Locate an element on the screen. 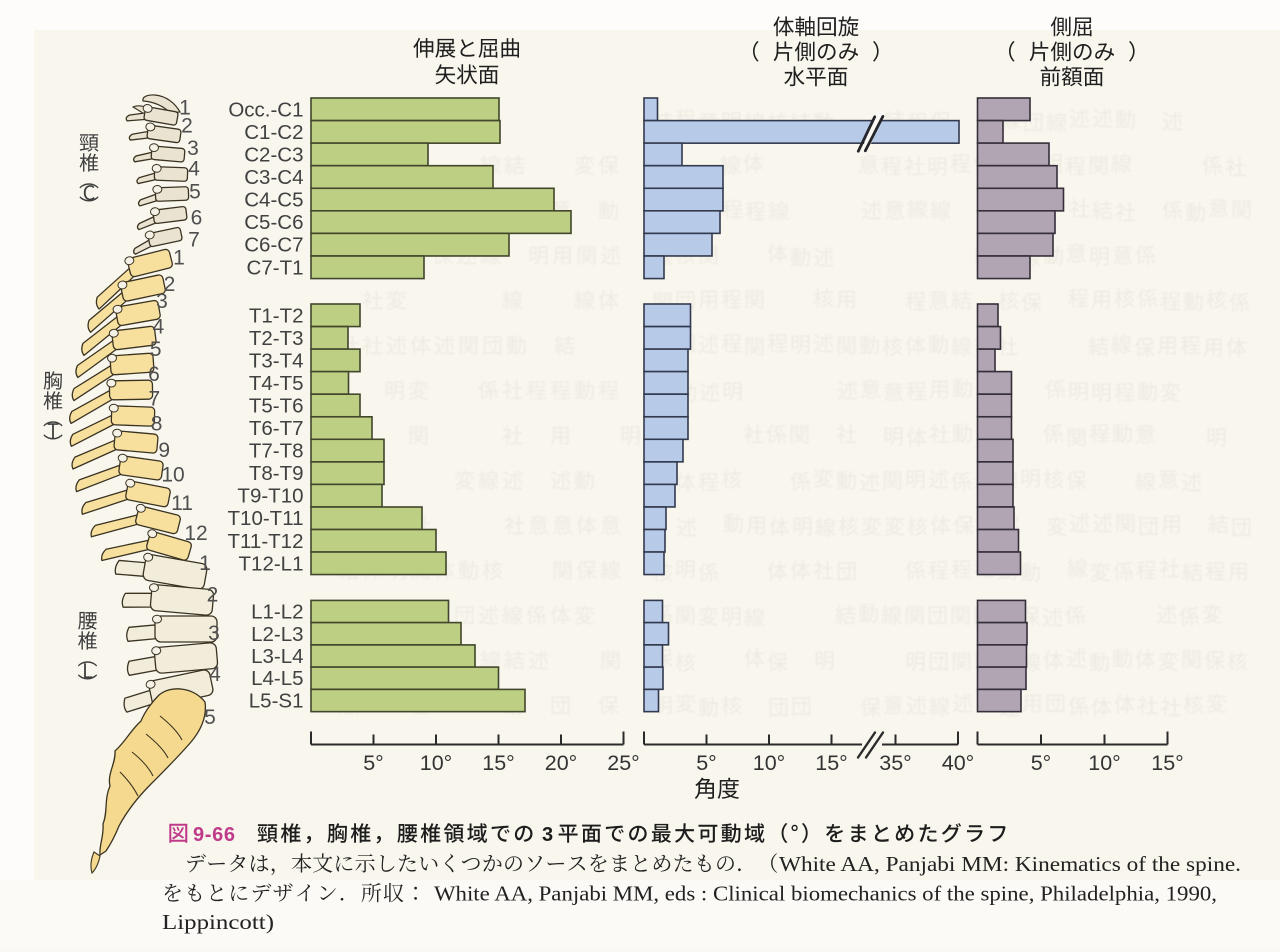  svg-text: 10 is located at coordinates (172, 475).